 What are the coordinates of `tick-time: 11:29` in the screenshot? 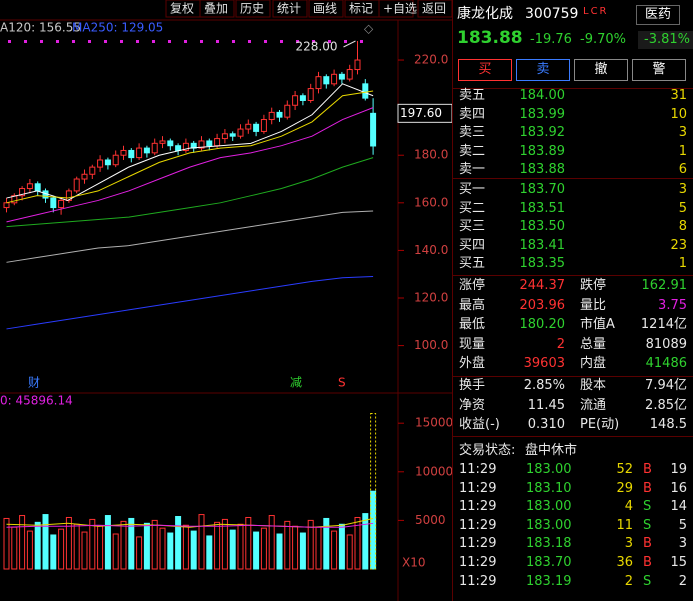 It's located at (478, 581).